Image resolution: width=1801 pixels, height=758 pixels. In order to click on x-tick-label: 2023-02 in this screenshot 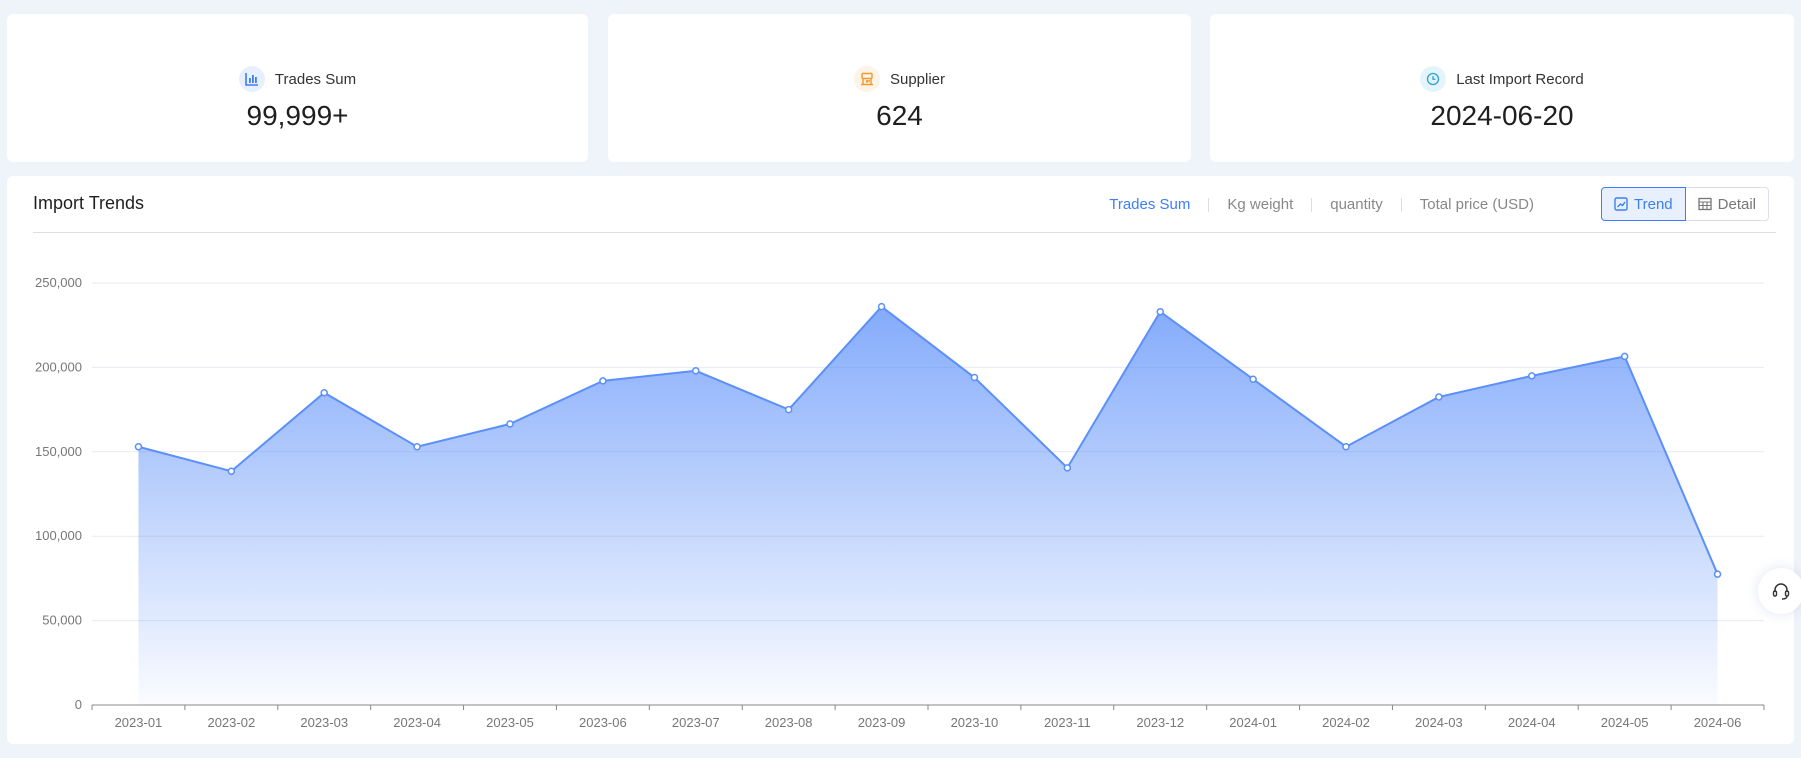, I will do `click(231, 722)`.